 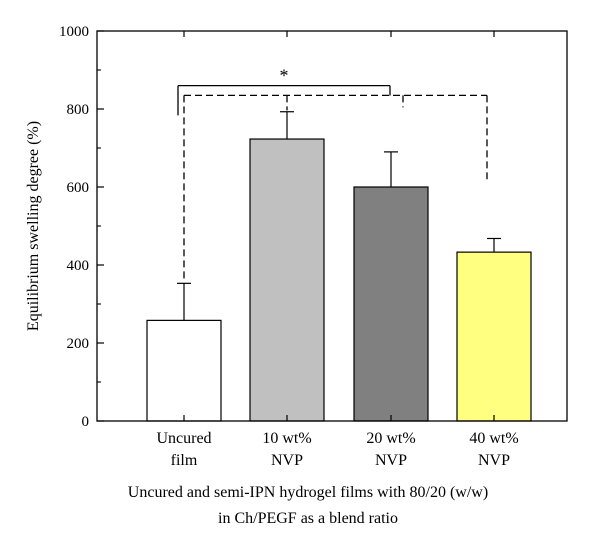 I want to click on y-tick-label: 800, so click(x=78, y=110).